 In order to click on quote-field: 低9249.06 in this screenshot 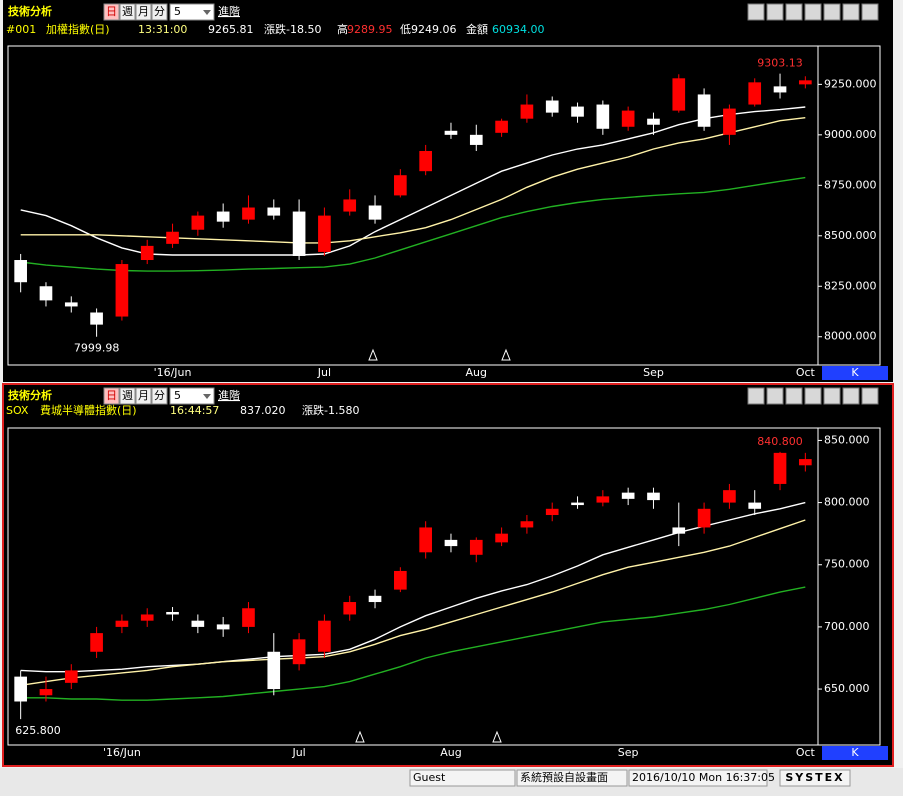, I will do `click(428, 29)`.